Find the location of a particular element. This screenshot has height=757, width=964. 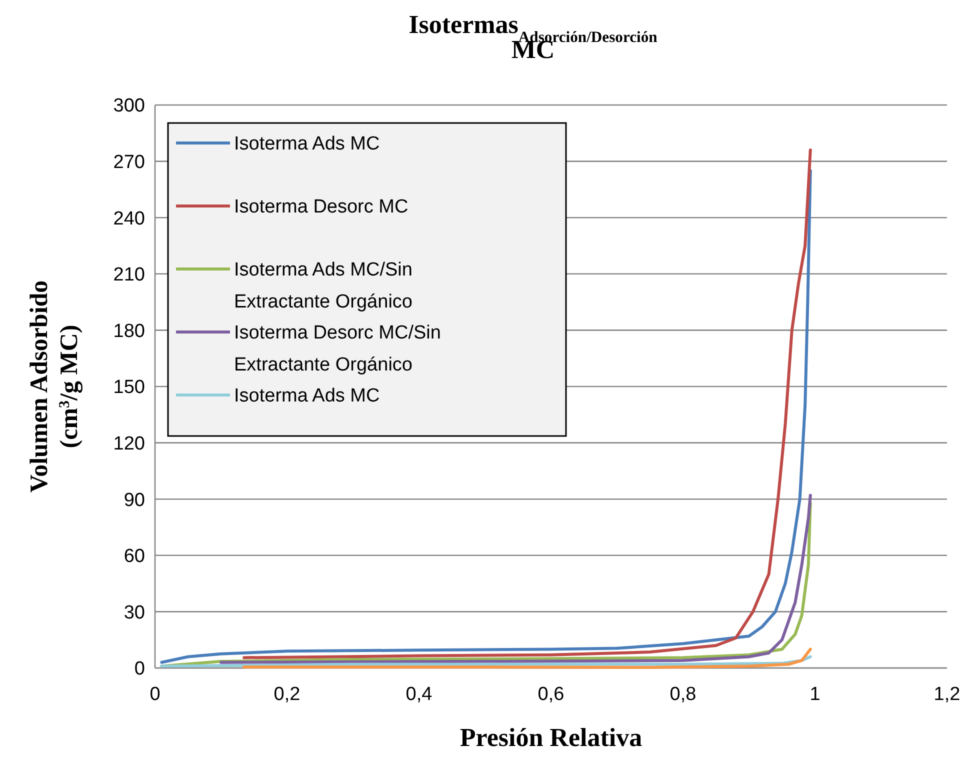

y-tick-label: 180 is located at coordinates (129, 331).